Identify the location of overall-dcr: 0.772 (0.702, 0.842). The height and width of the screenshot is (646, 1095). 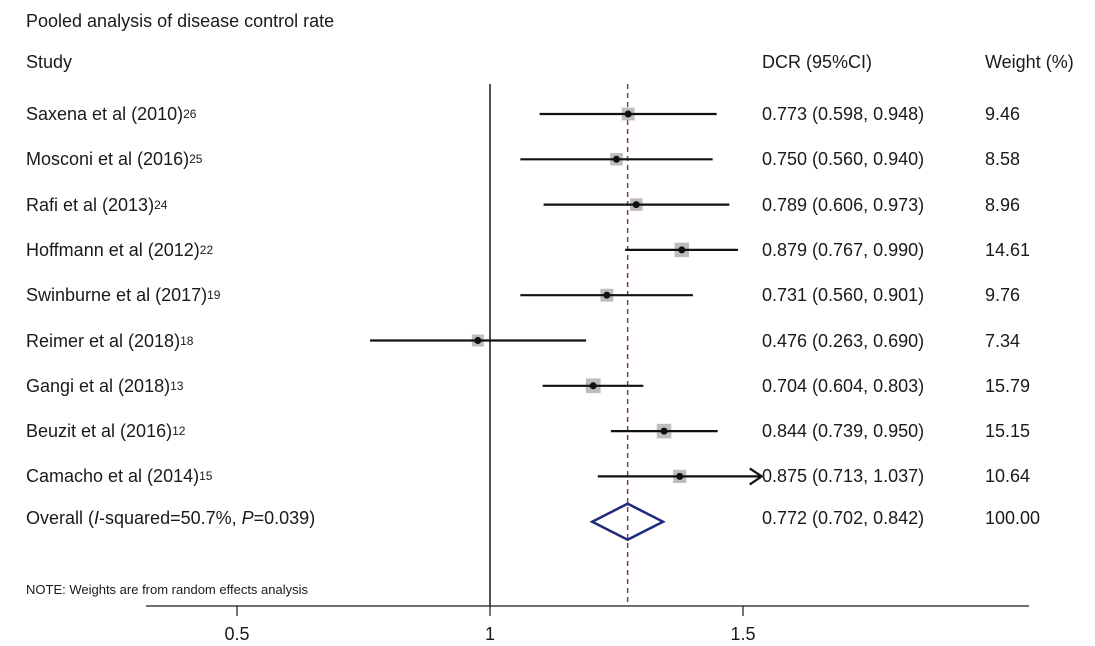
(843, 518).